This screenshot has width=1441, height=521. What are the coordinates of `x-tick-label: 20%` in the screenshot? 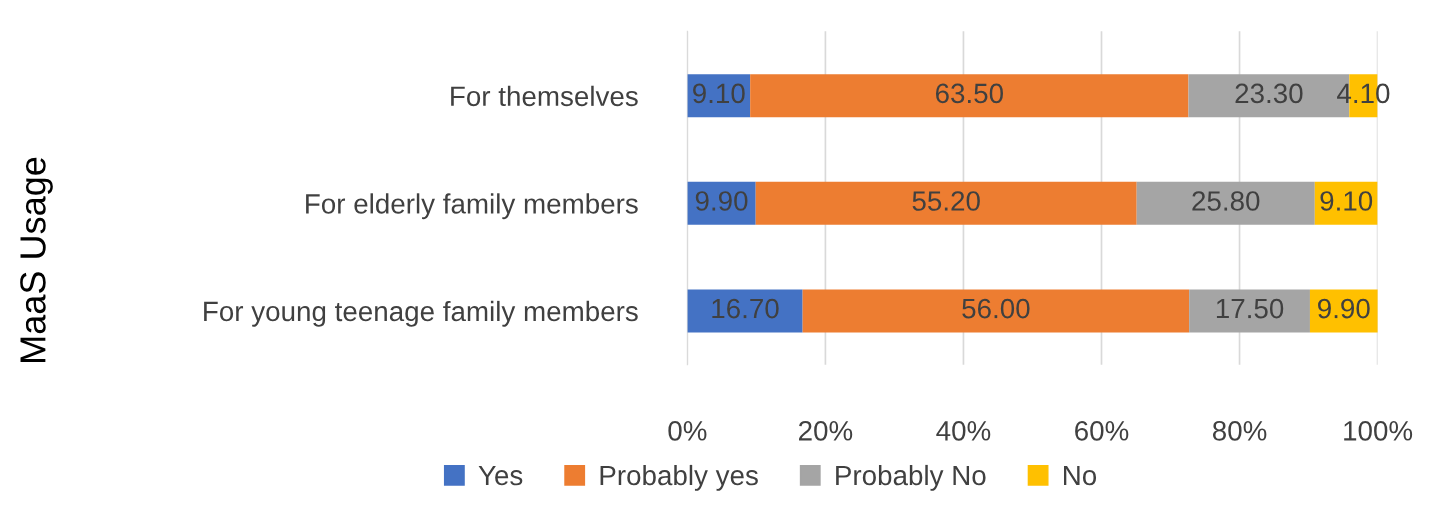 It's located at (826, 430).